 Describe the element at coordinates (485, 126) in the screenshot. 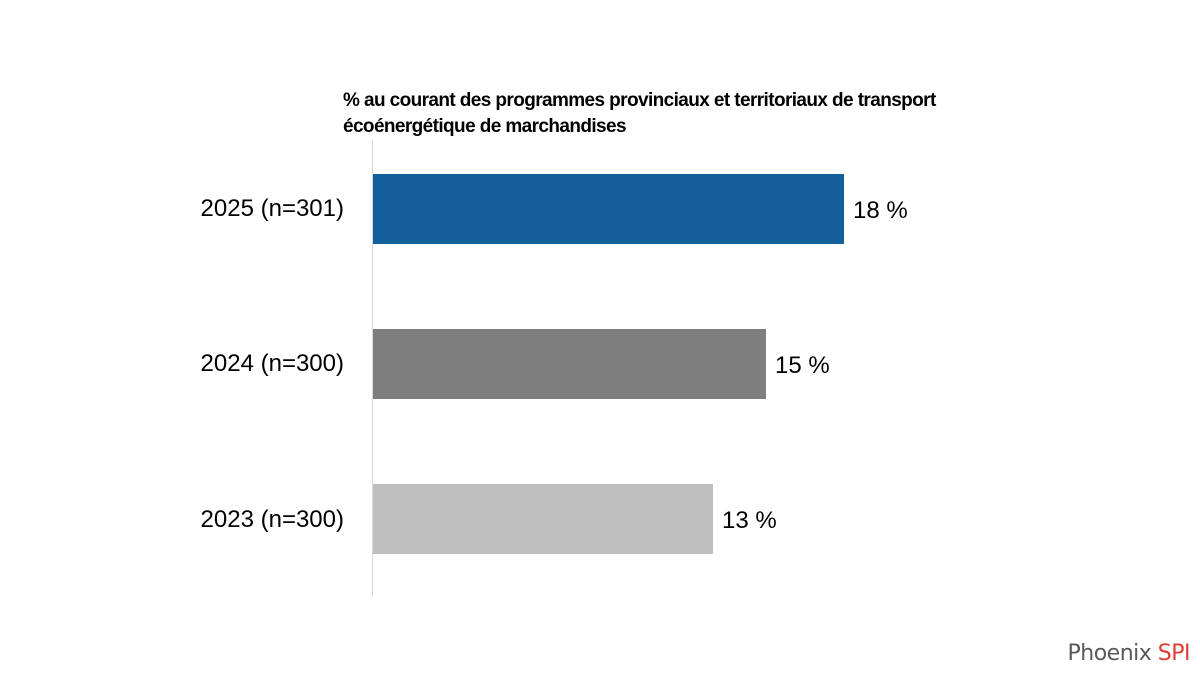

I see `chart-title-line-2: écoénergétique de marchandises` at that location.